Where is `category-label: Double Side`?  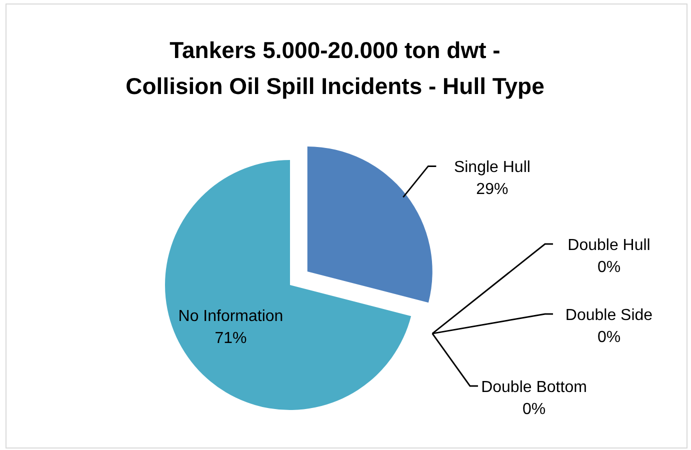 category-label: Double Side is located at coordinates (609, 315).